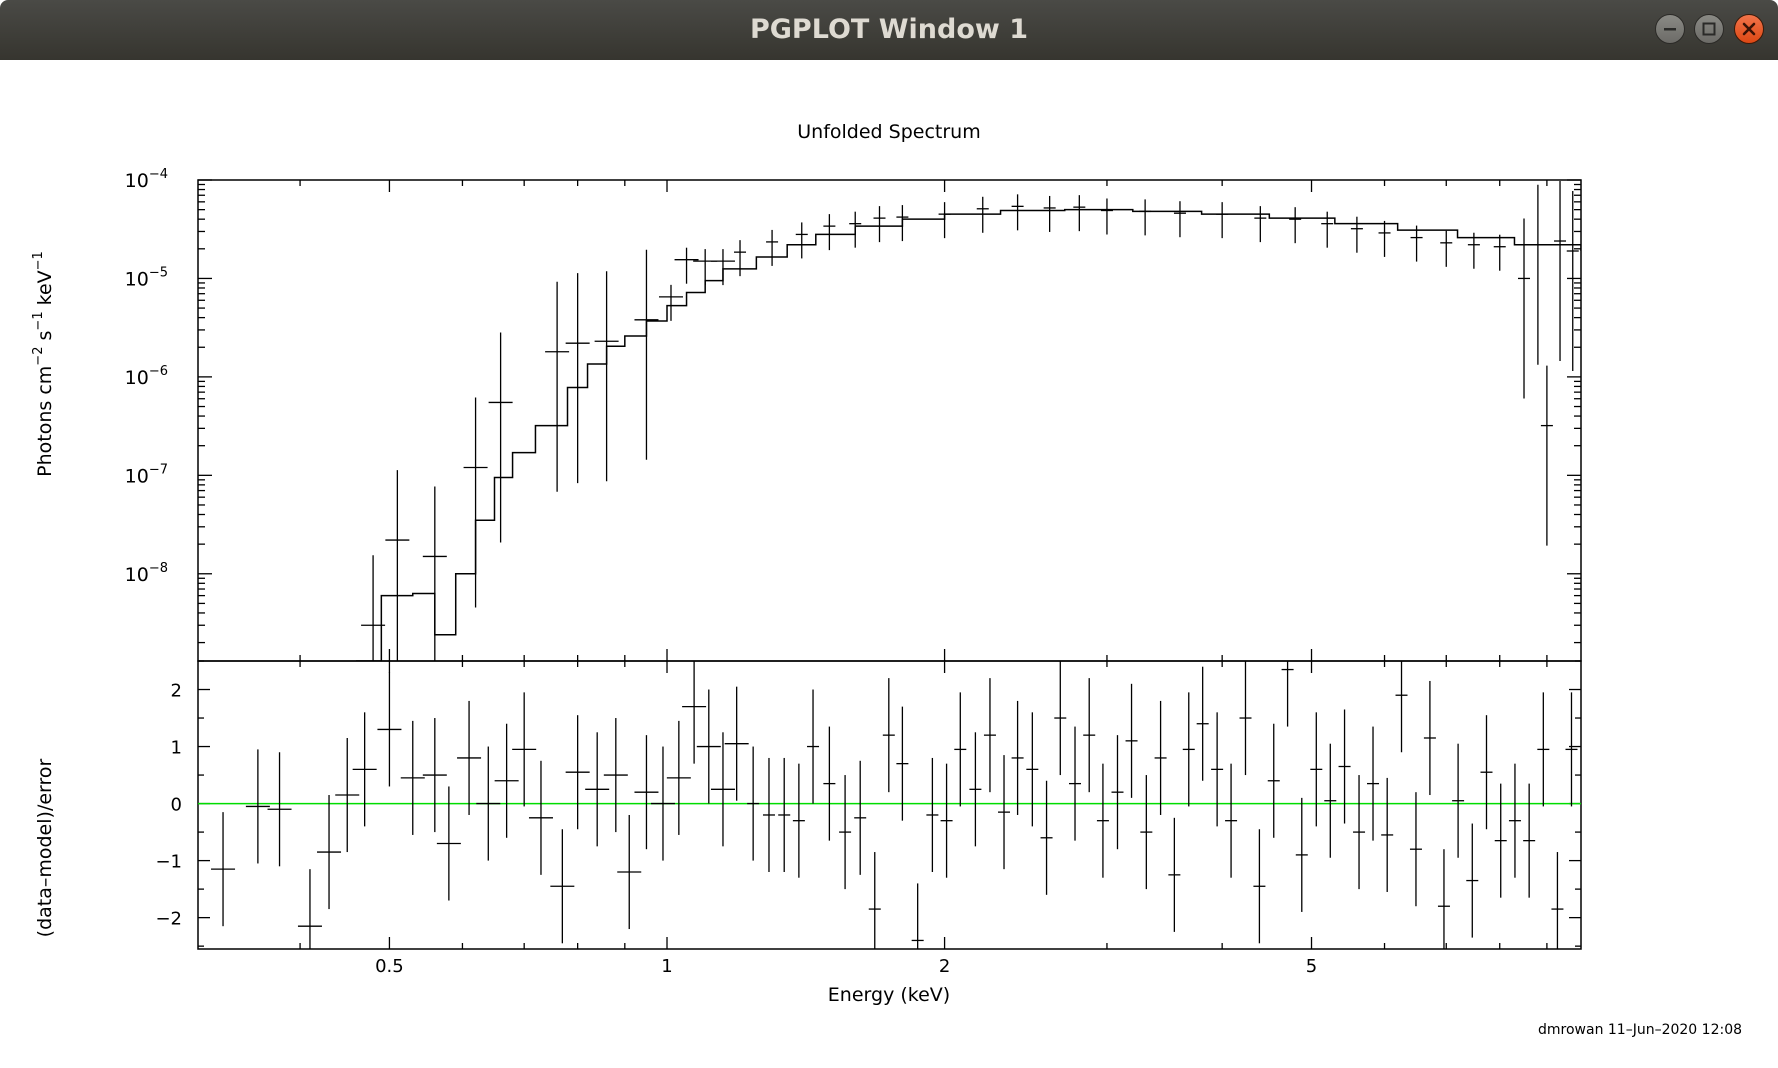  What do you see at coordinates (889, 995) in the screenshot?
I see `x-axis-label: Energy (keV)` at bounding box center [889, 995].